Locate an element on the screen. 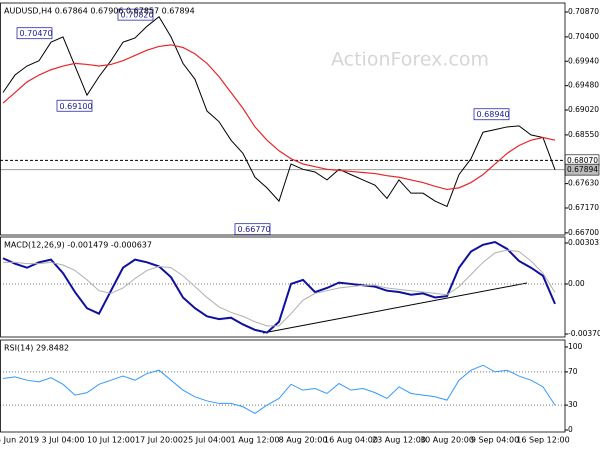  x-tick-label: 16 Aug 04:00 is located at coordinates (351, 440).